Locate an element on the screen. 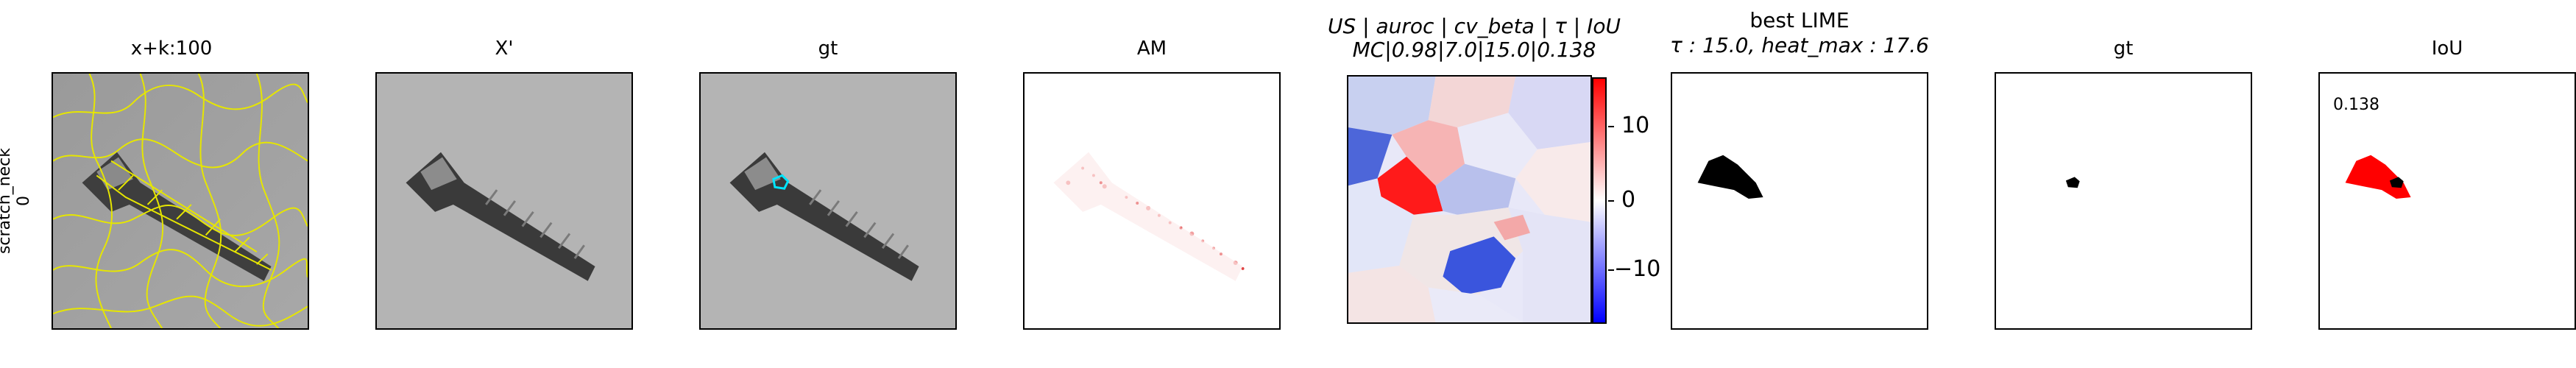 The image size is (2576, 368). panel-iou is located at coordinates (2447, 201).